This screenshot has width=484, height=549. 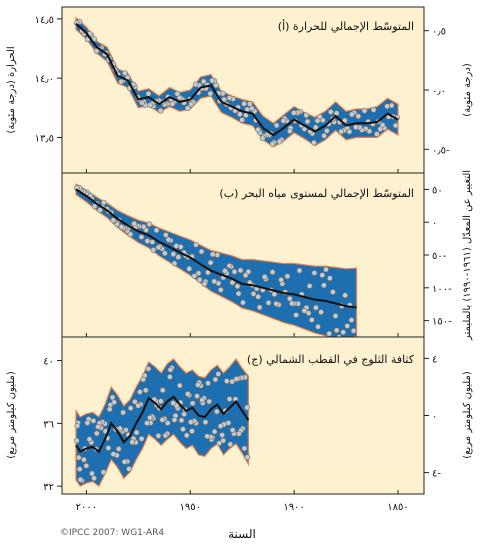 I want to click on panel-a-right-tick-label: ٠٫٠, so click(x=439, y=91).